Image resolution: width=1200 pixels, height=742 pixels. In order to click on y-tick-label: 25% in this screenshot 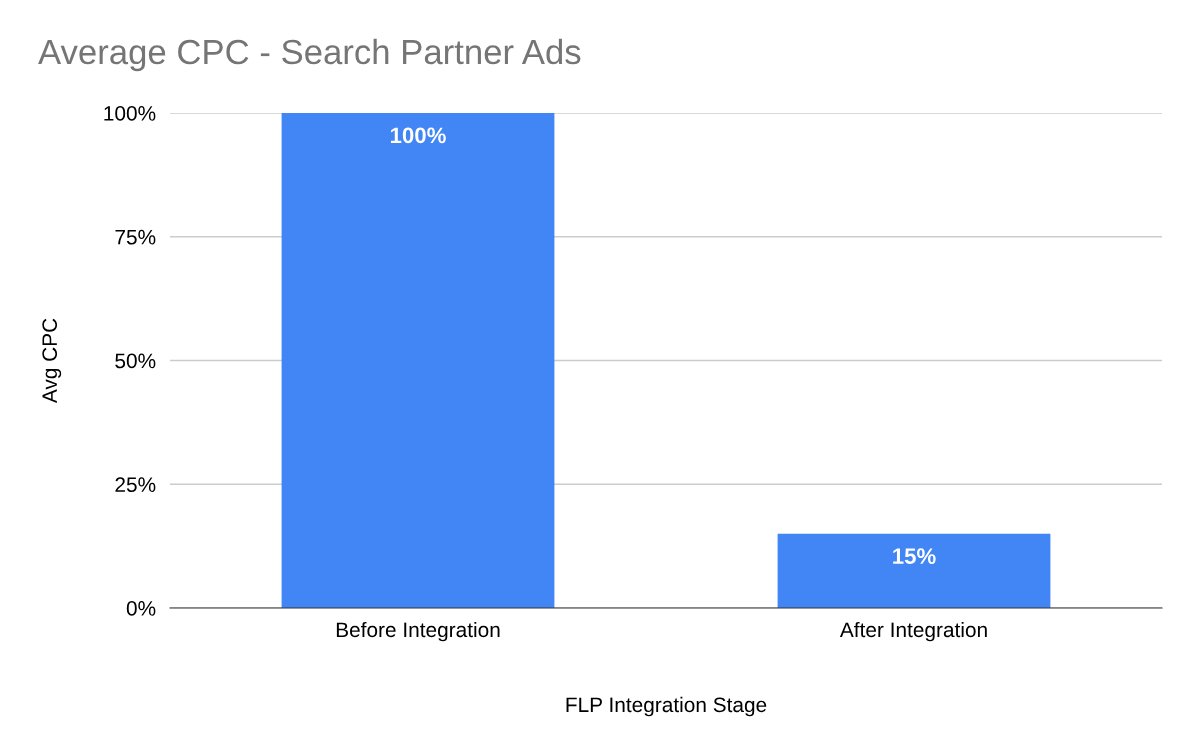, I will do `click(135, 484)`.